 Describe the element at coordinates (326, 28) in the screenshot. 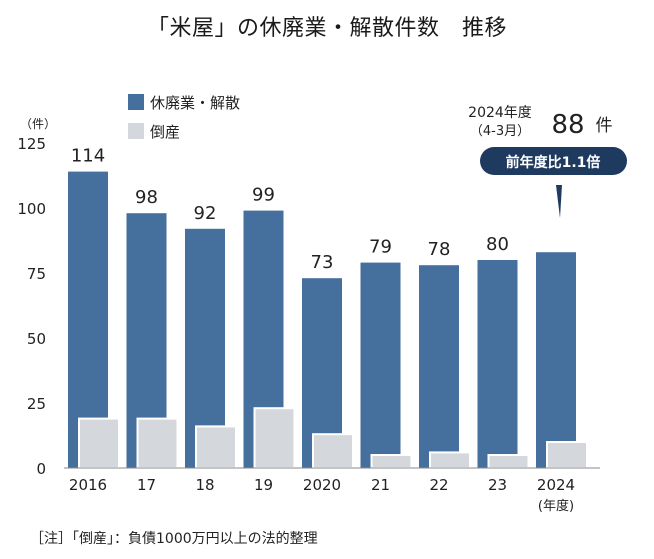

I see `chart-title: 「米屋」の休廃業・解散件数 推移` at that location.